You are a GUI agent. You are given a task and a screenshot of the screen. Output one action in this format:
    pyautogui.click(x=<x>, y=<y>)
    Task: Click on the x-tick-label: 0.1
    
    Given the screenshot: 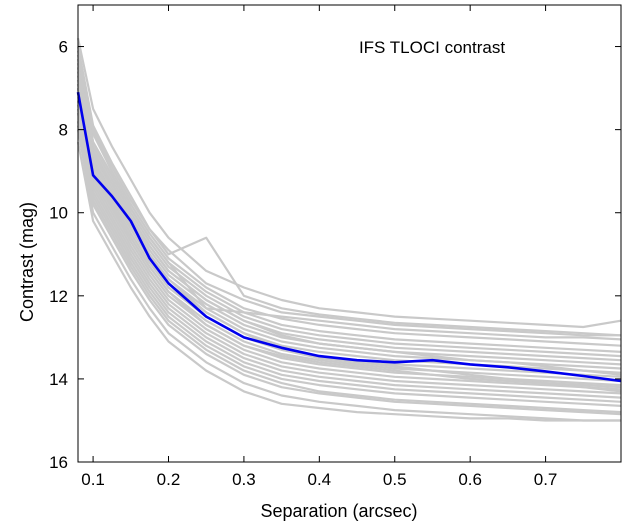 What is the action you would take?
    pyautogui.click(x=93, y=479)
    